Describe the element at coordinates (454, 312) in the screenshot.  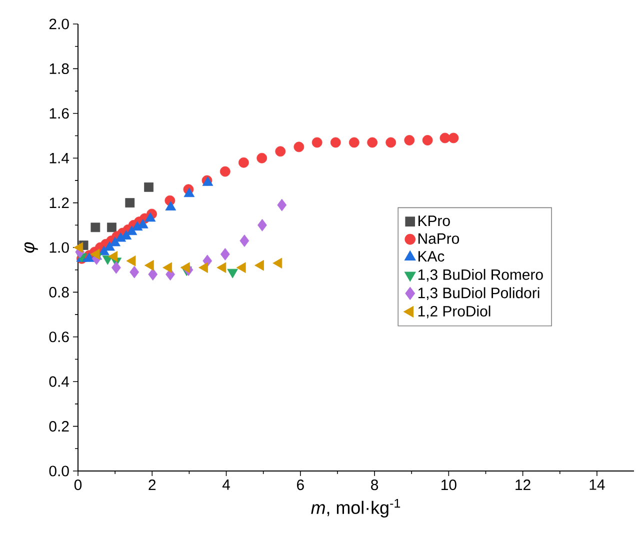
I see `legend-label: 1,2 ProDiol` at that location.